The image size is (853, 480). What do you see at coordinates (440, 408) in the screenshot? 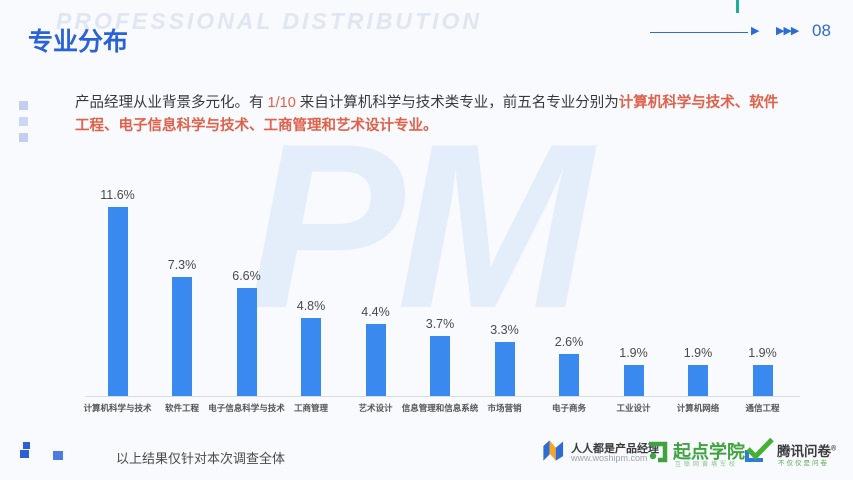
I see `bar-category-label: 信息管理和信息系统` at bounding box center [440, 408].